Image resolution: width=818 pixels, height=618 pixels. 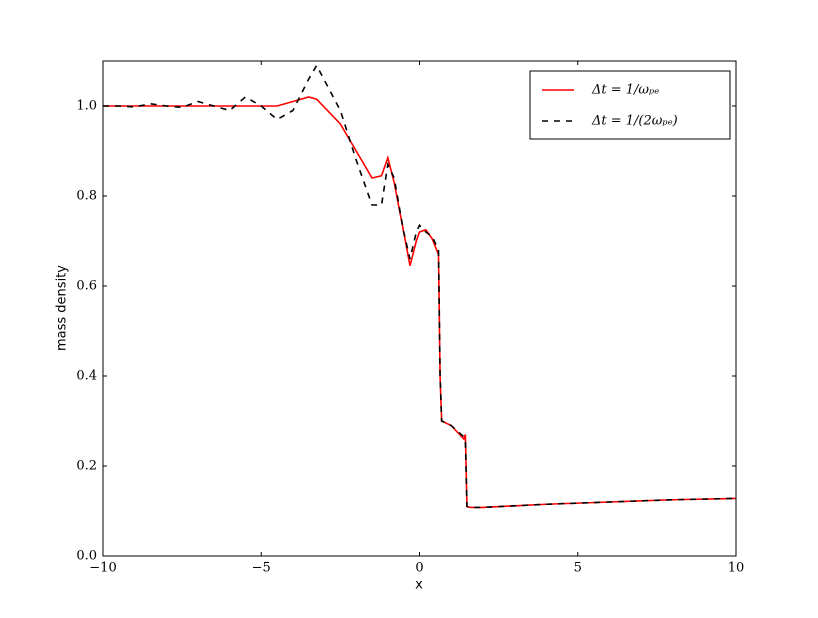 What do you see at coordinates (62, 308) in the screenshot?
I see `y-axis-label: mass density` at bounding box center [62, 308].